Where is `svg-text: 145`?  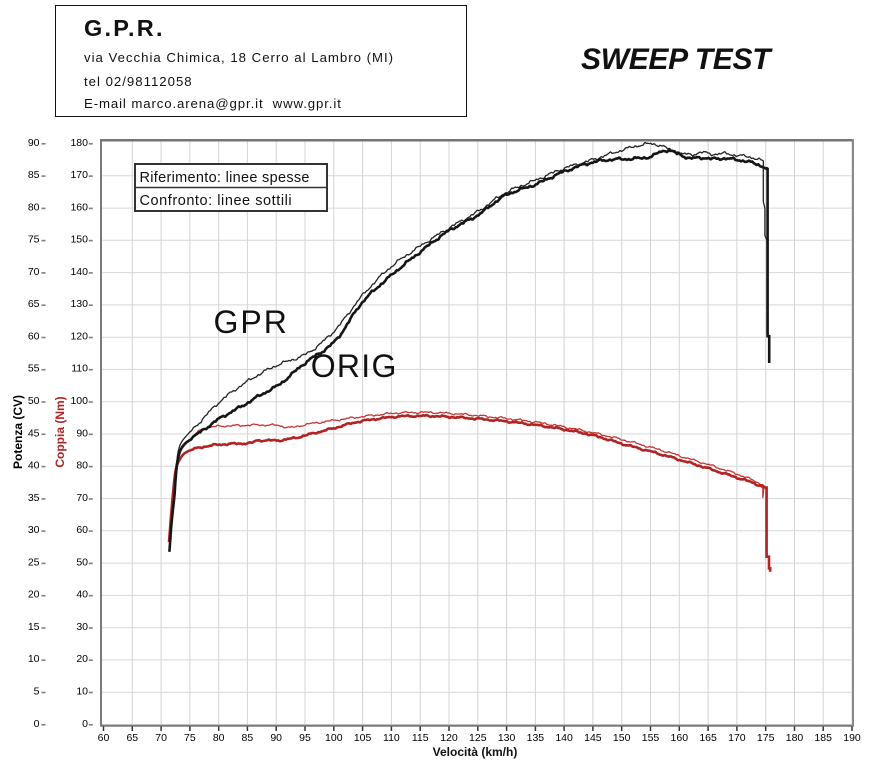 svg-text: 145 is located at coordinates (593, 738).